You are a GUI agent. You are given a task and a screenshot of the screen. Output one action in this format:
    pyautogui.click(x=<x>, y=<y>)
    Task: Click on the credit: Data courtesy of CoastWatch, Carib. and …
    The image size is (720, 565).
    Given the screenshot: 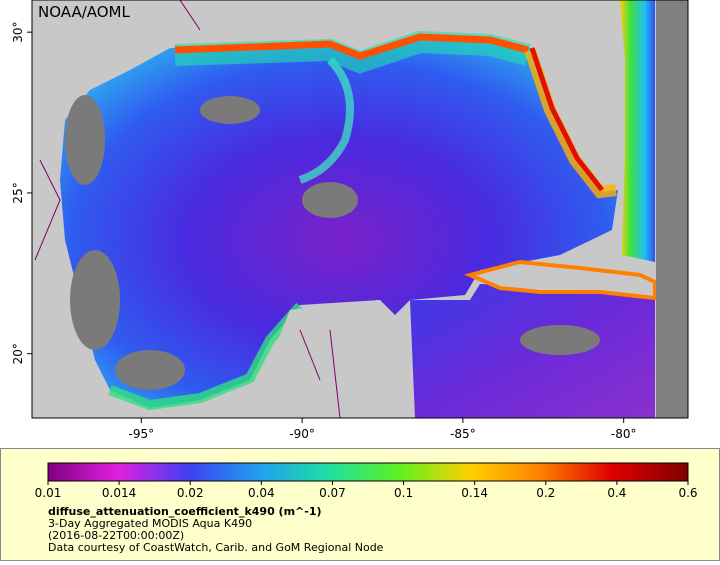 What is the action you would take?
    pyautogui.click(x=216, y=547)
    